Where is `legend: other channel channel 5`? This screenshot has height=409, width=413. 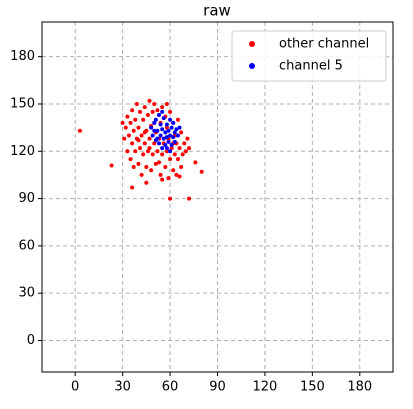 legend: other channel channel 5 is located at coordinates (309, 56).